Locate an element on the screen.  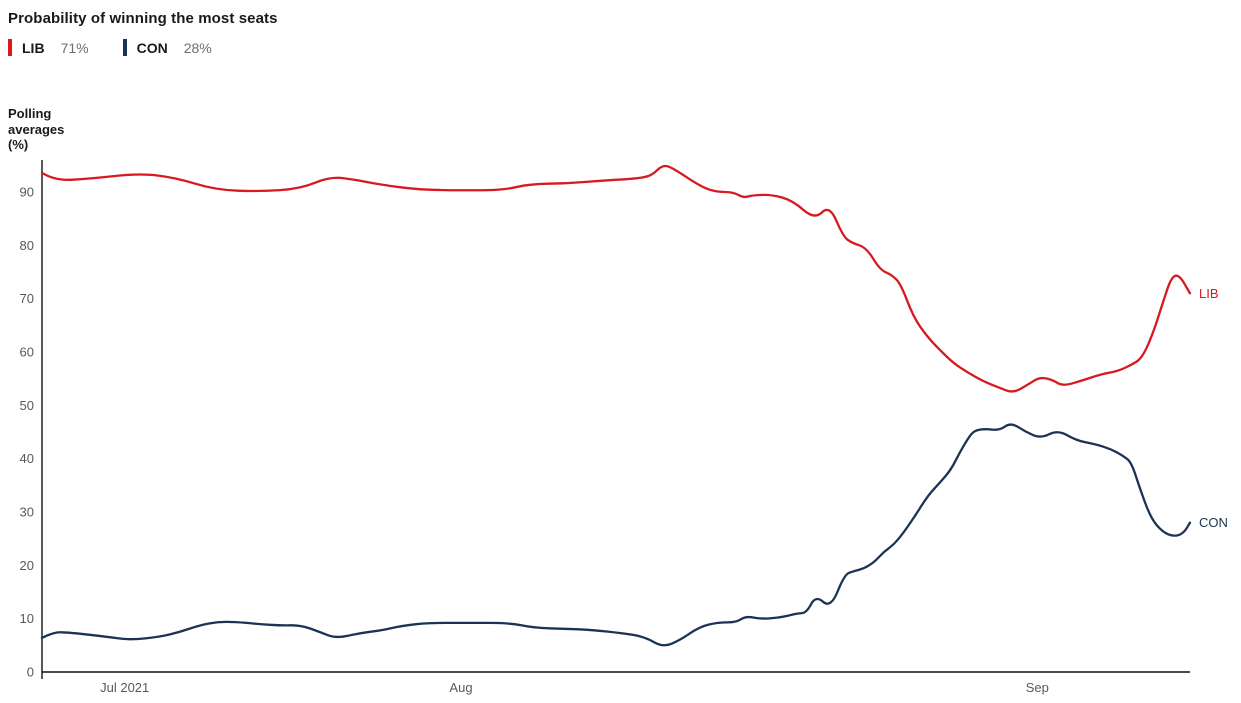
x-tick-label: Sep is located at coordinates (1037, 687).